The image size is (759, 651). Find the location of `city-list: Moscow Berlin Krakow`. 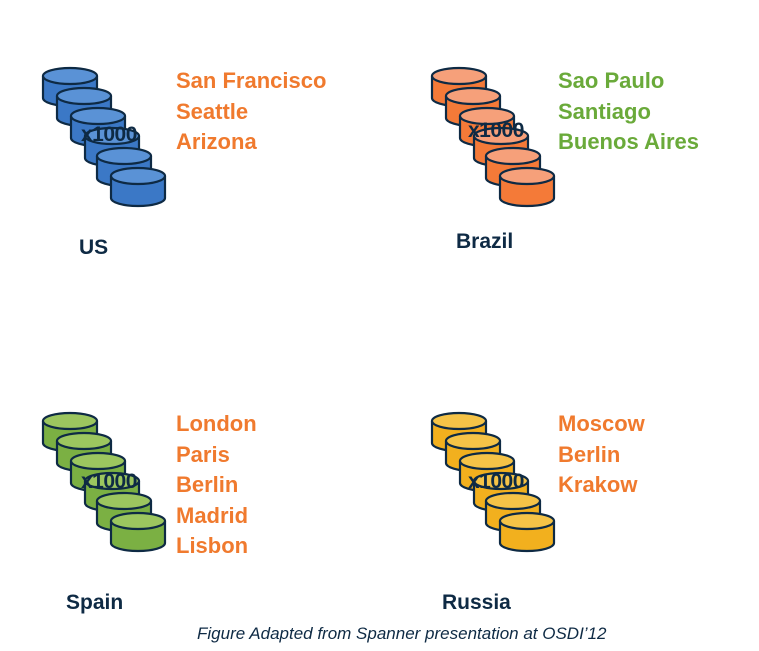

city-list: Moscow Berlin Krakow is located at coordinates (601, 455).